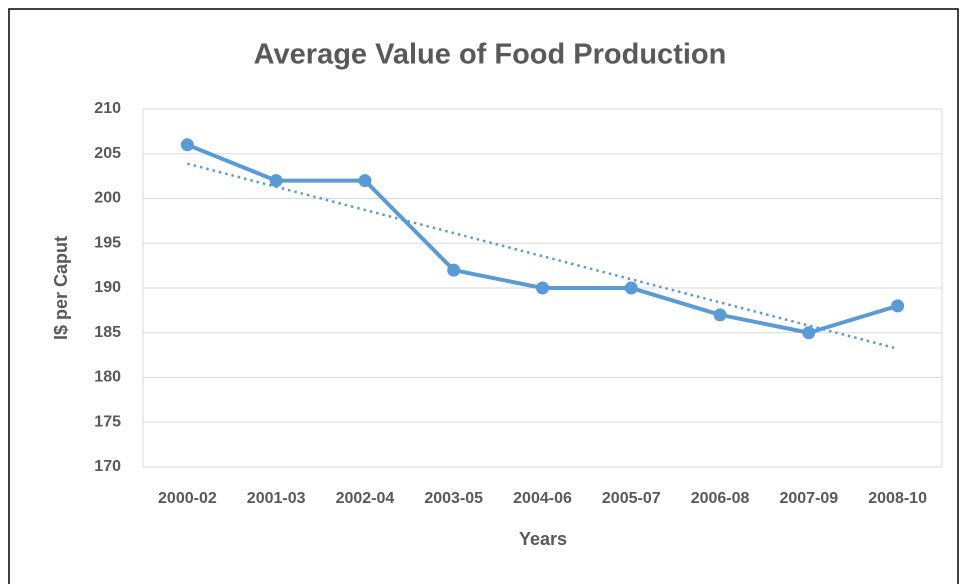  What do you see at coordinates (365, 498) in the screenshot?
I see `x-tick-label: 2002-04` at bounding box center [365, 498].